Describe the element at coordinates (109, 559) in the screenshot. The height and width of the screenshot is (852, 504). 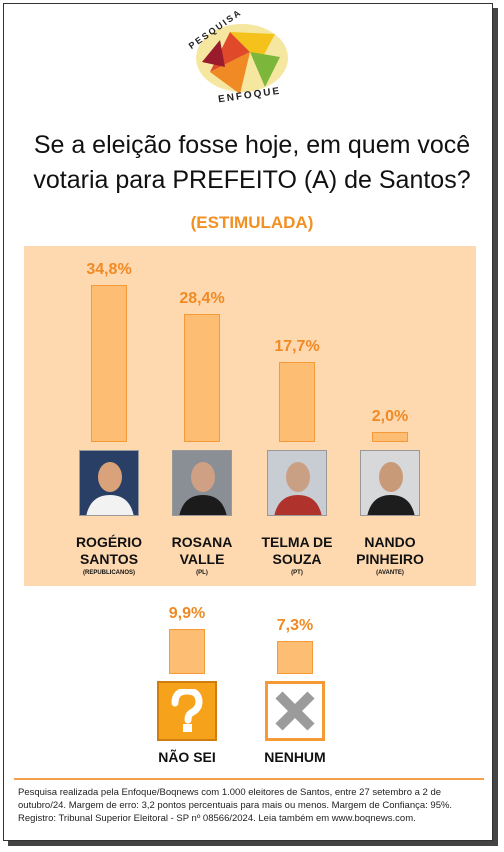
I see `candidate-name-line: SANTOS` at that location.